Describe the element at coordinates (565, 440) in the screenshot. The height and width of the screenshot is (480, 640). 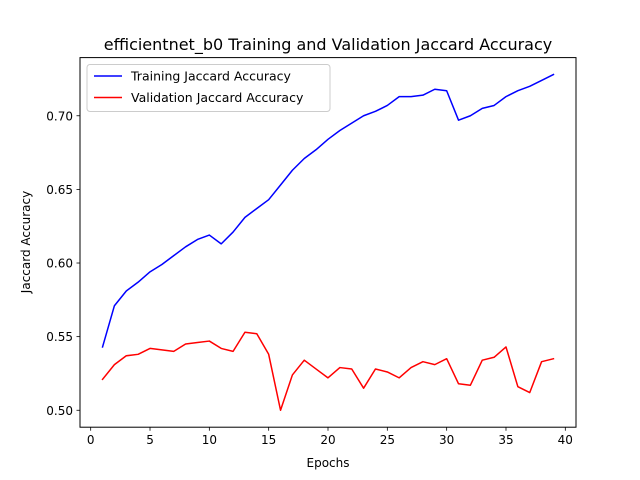
I see `x-tick-label: 40` at that location.